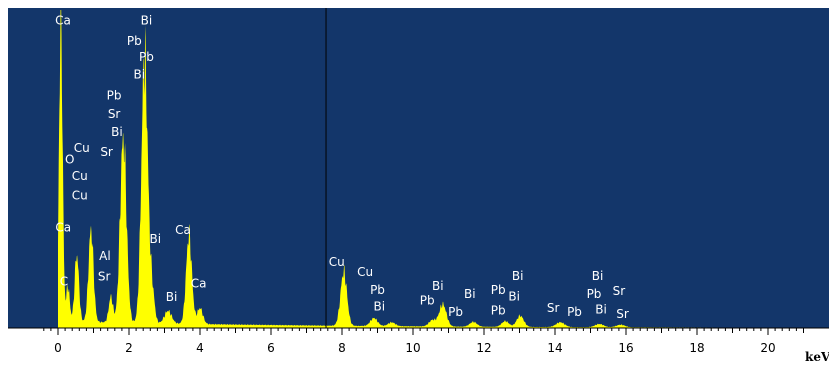 The image size is (829, 377). Describe the element at coordinates (200, 348) in the screenshot. I see `x-tick-label: 4` at that location.